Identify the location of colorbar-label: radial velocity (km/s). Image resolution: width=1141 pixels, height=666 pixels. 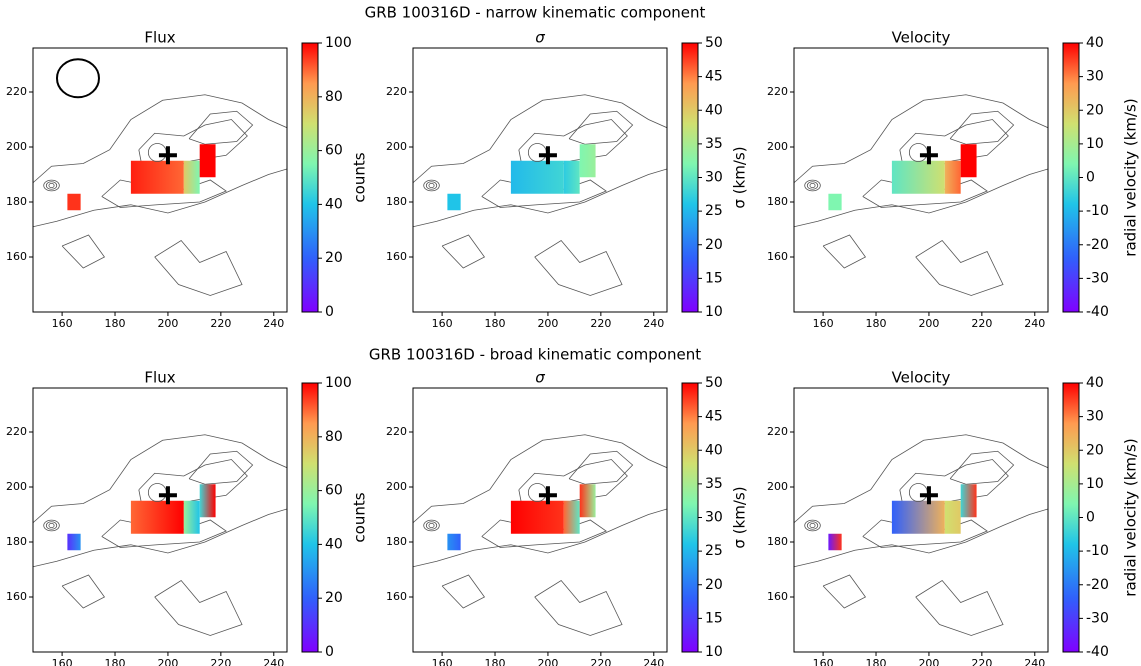
(1131, 517).